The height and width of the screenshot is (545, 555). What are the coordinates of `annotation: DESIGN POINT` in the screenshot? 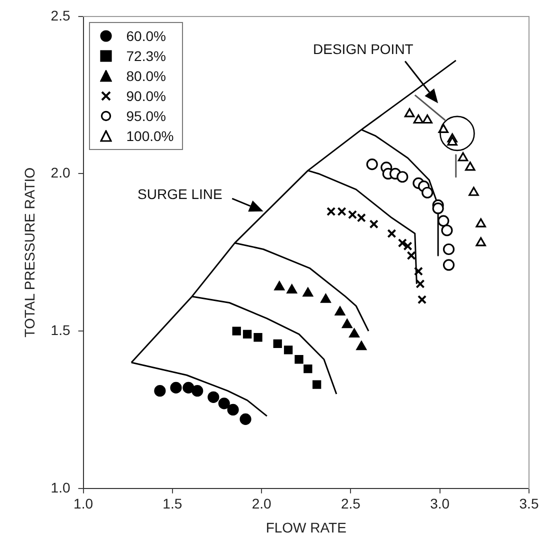 It's located at (363, 49).